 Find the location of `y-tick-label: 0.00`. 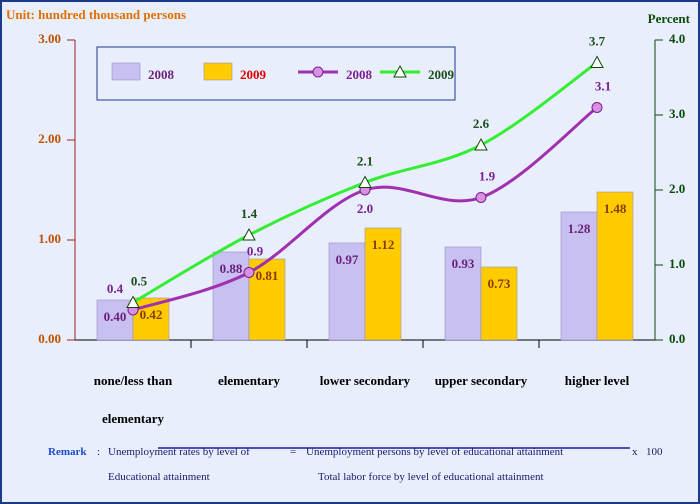

y-tick-label: 0.00 is located at coordinates (49, 338).